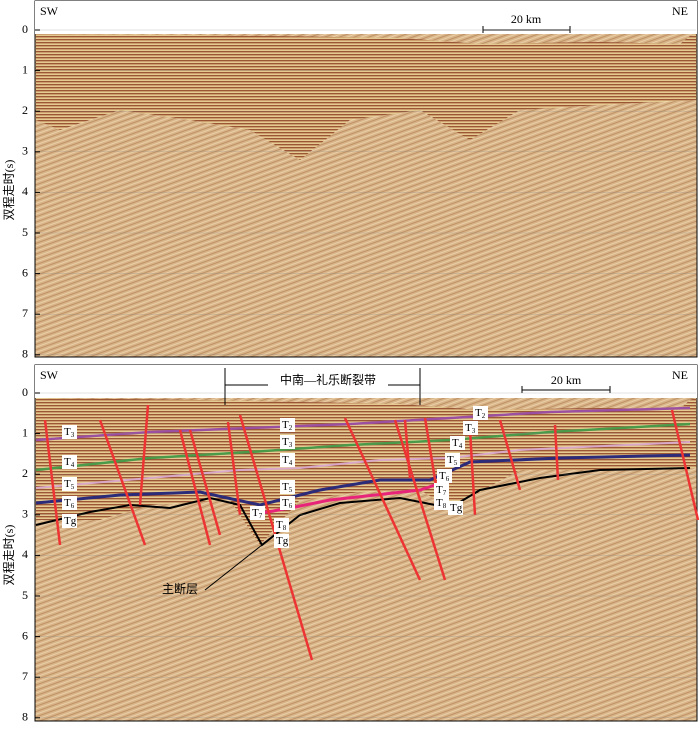  I want to click on fault-label: 主断层, so click(180, 588).